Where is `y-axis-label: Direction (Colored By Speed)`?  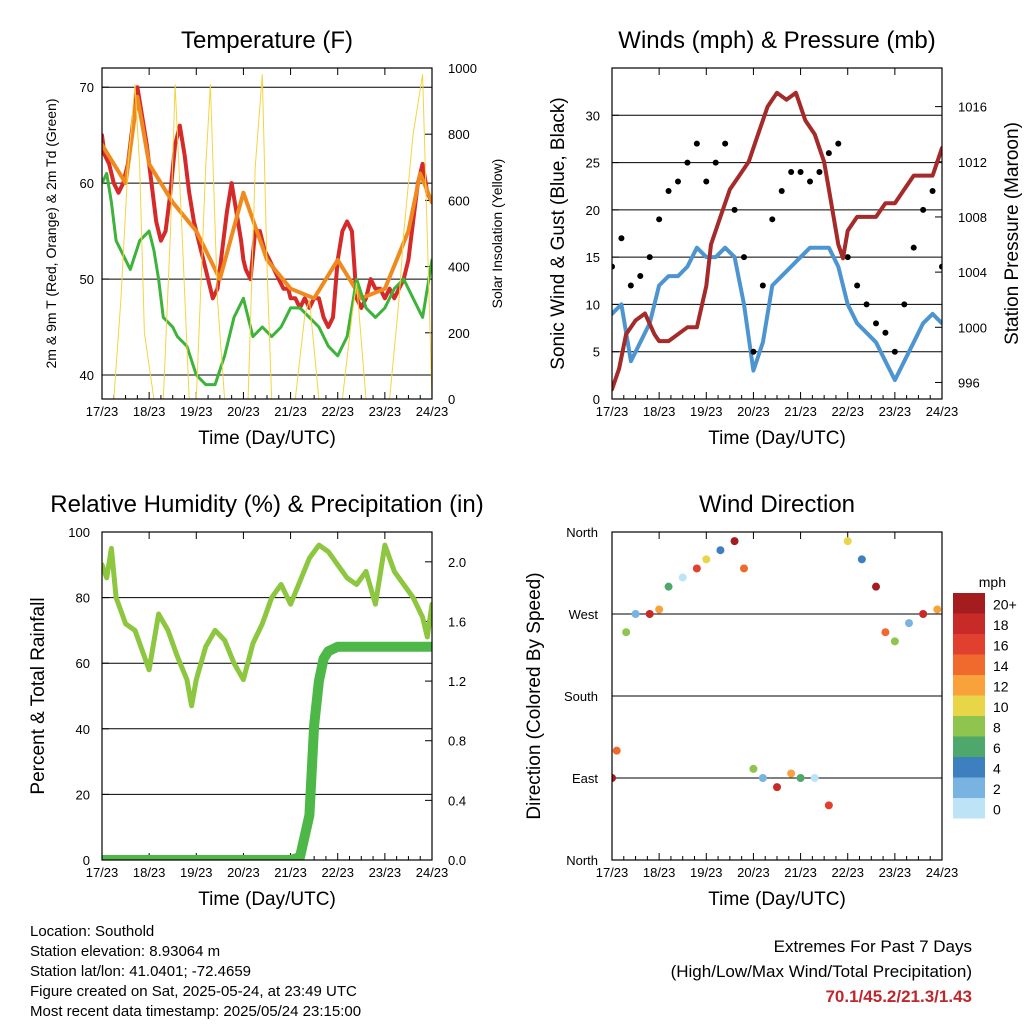
y-axis-label: Direction (Colored By Speed) is located at coordinates (534, 695).